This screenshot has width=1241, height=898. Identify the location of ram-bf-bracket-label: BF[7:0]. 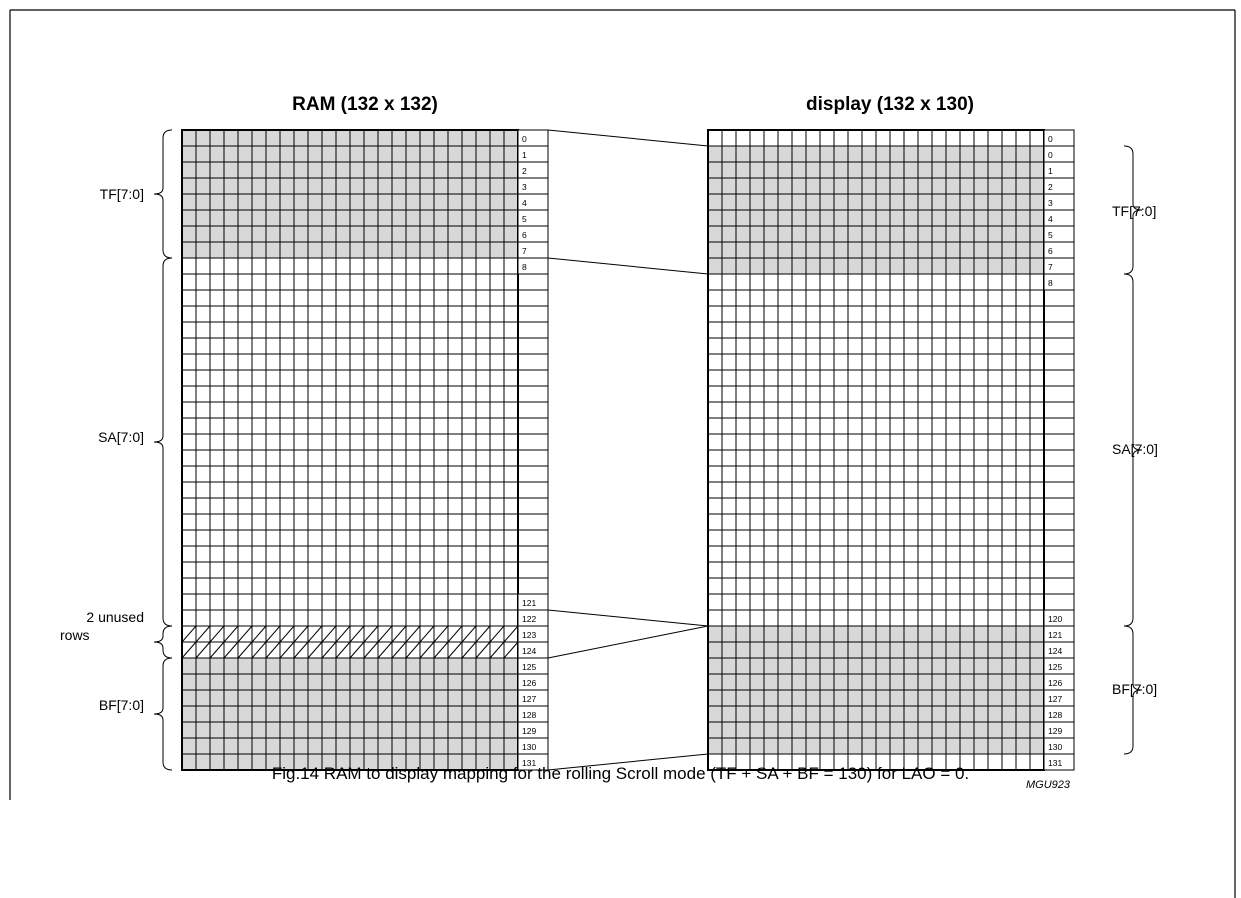
(121, 705).